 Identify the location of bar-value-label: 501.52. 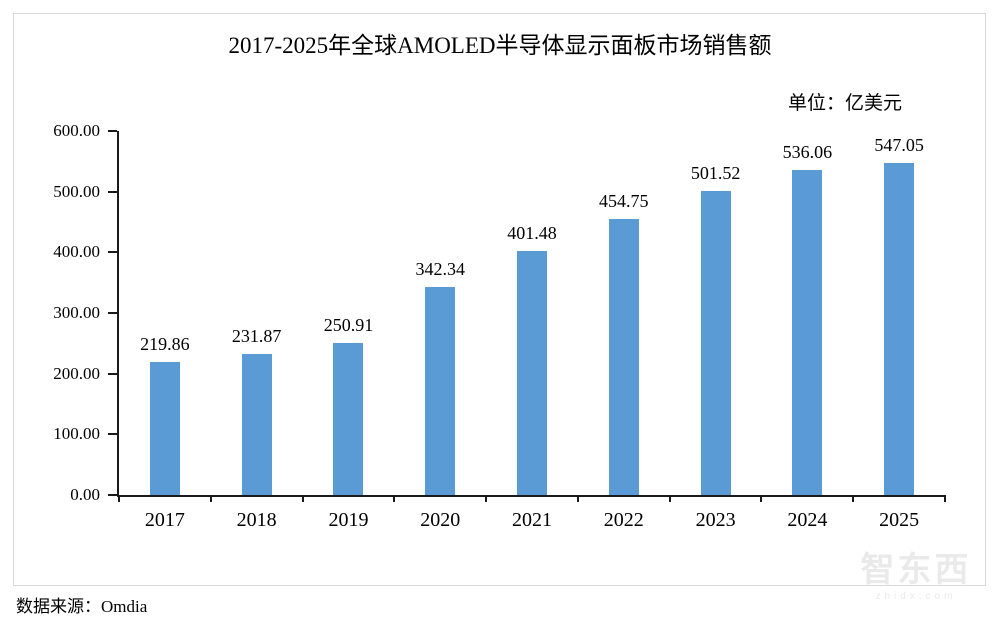
(715, 172).